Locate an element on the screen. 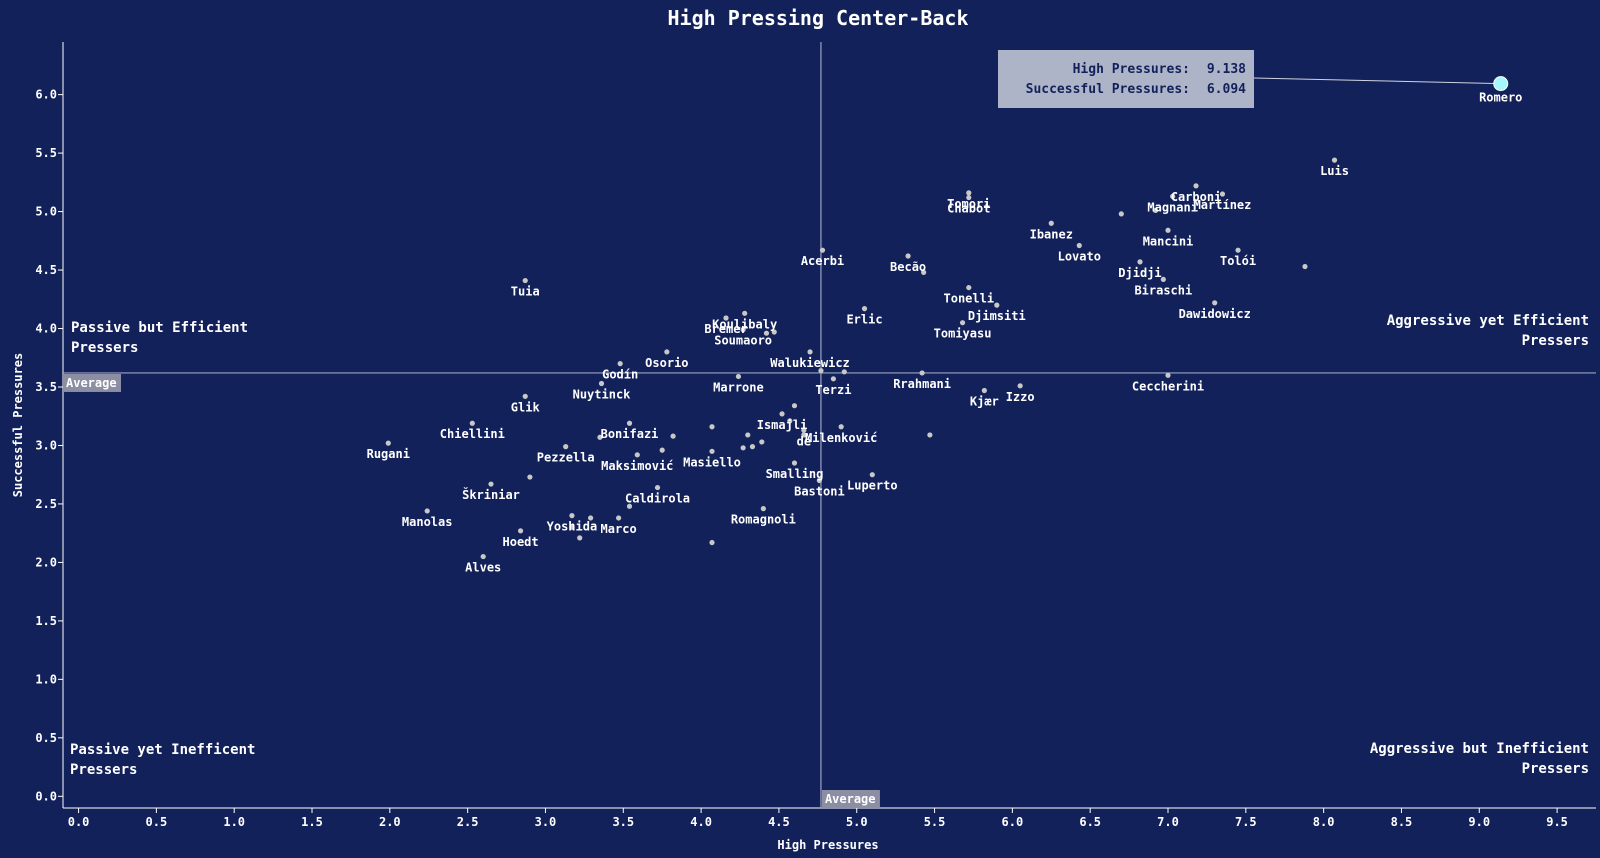 The image size is (1600, 858). point-label: Bonifazi is located at coordinates (630, 434).